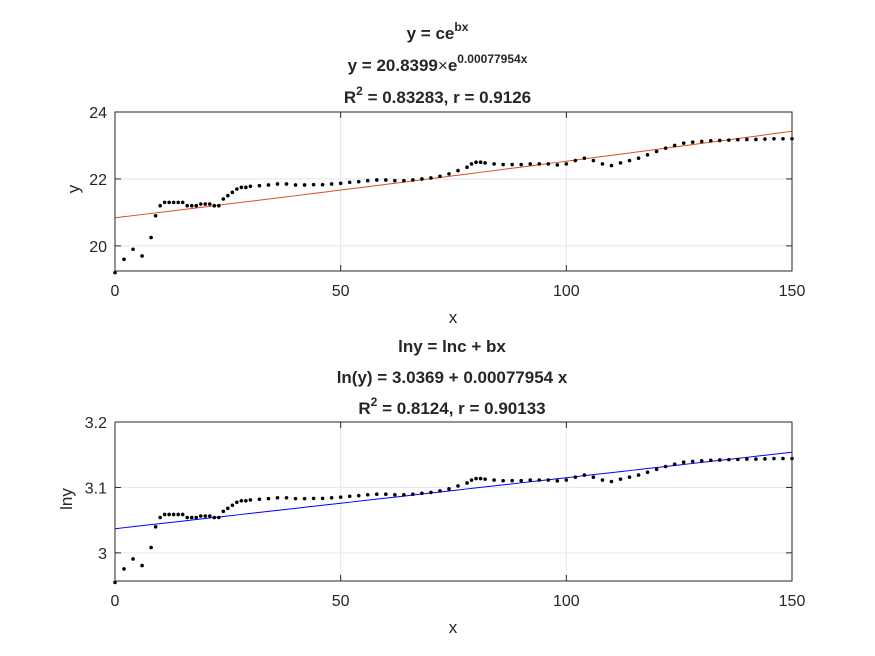 This screenshot has width=875, height=656. Describe the element at coordinates (98, 247) in the screenshot. I see `y-tick-label: 20` at that location.